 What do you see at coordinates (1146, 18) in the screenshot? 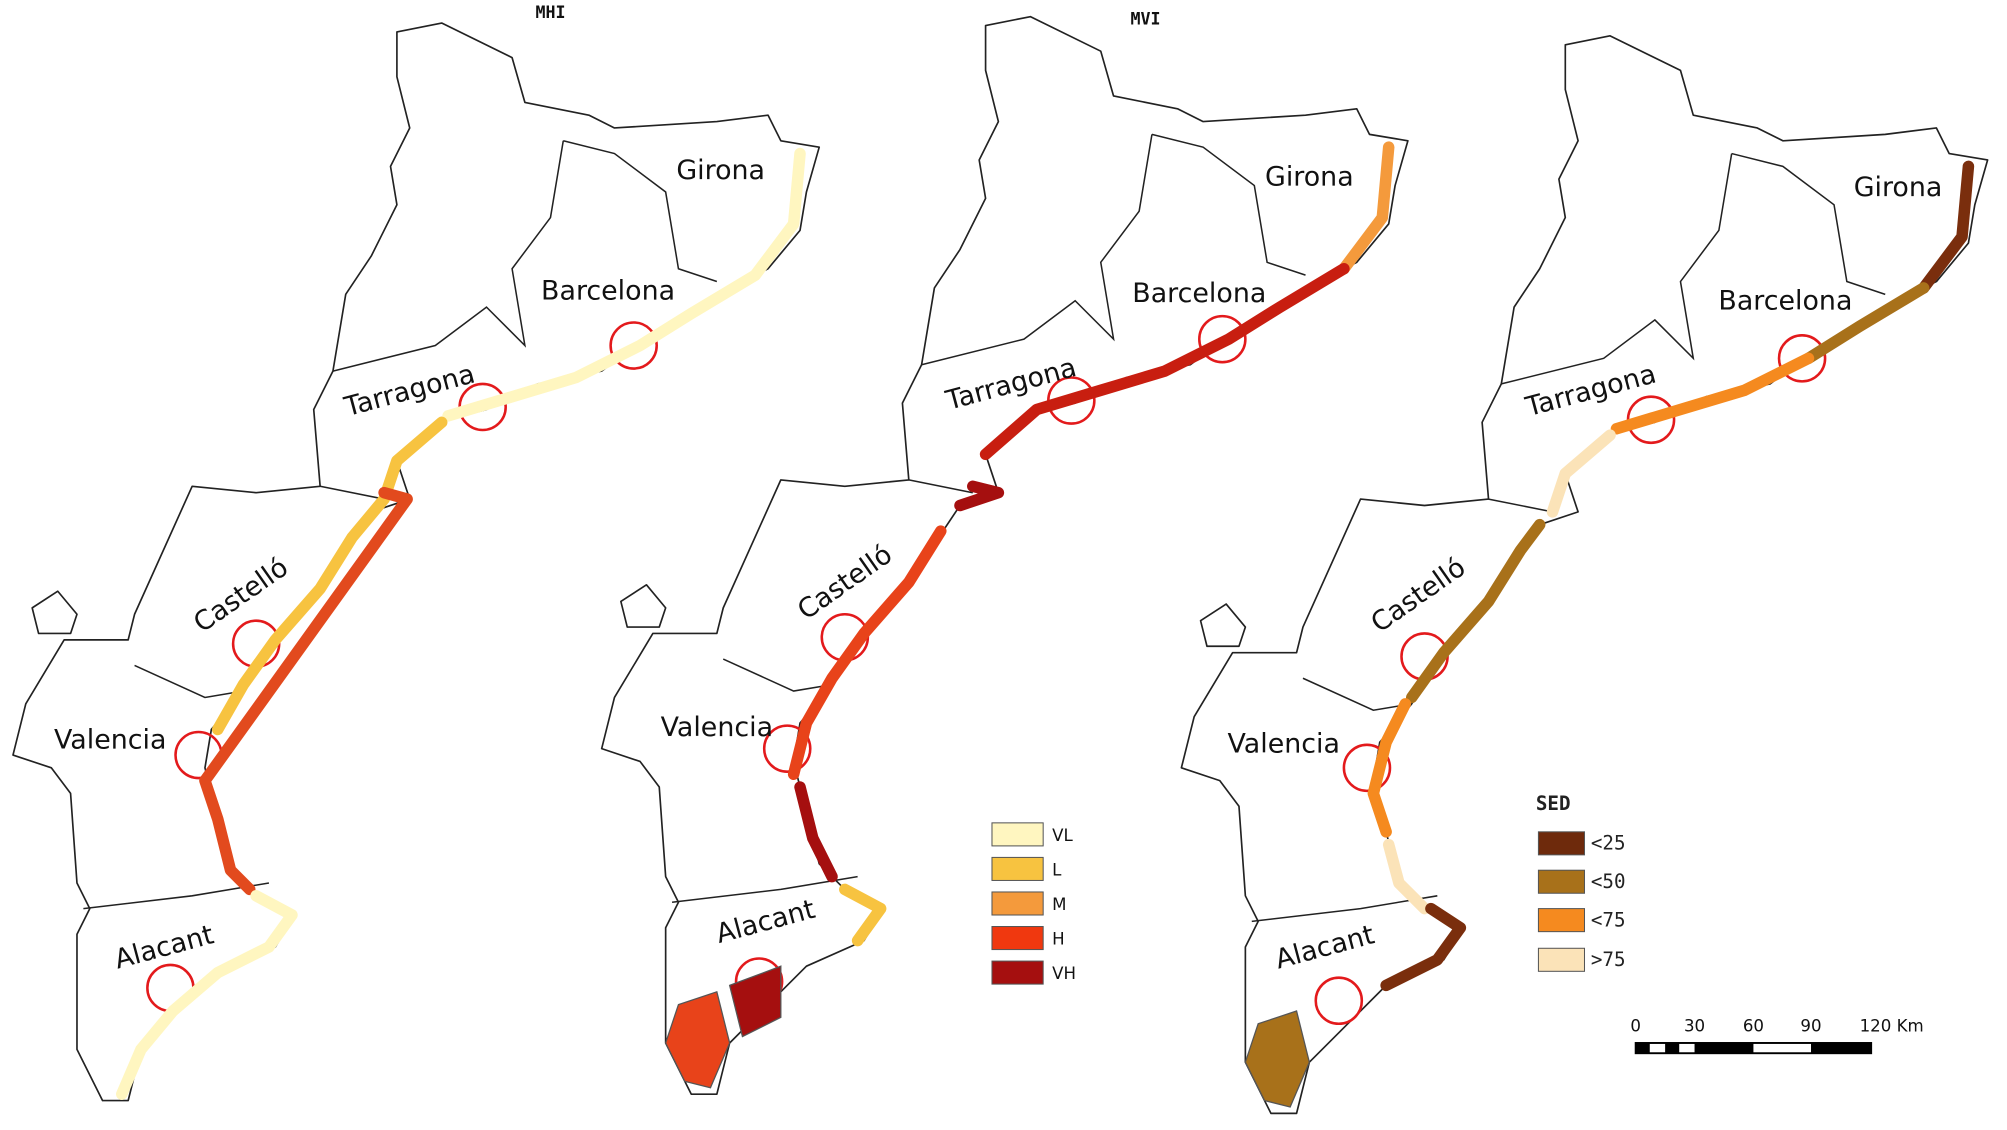
I see `map-title: MVI` at bounding box center [1146, 18].